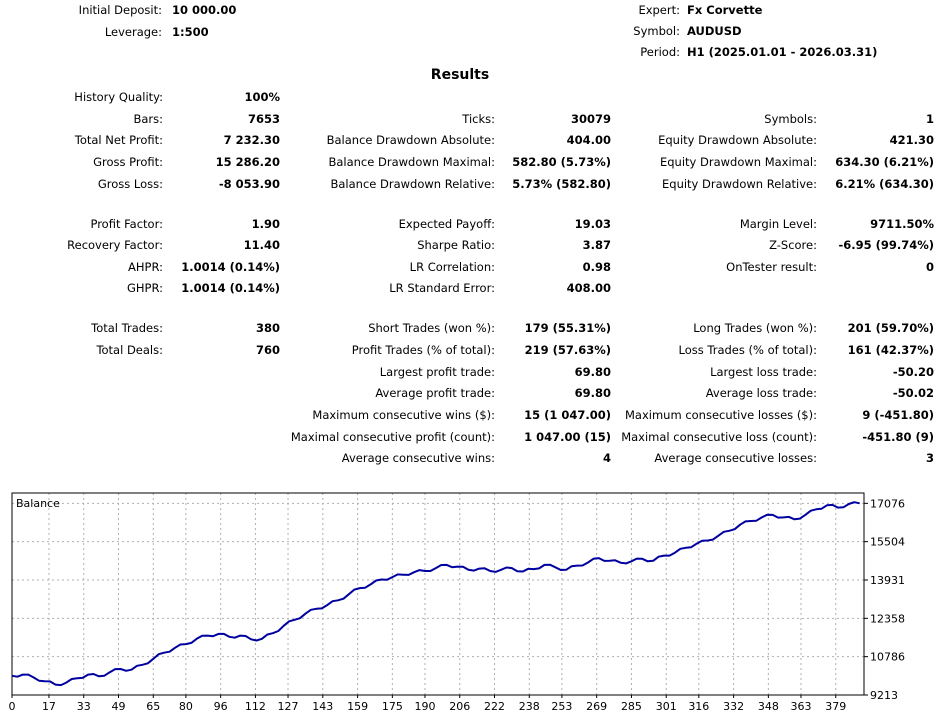  Describe the element at coordinates (902, 224) in the screenshot. I see `margin-level-value: 9711.50%` at that location.